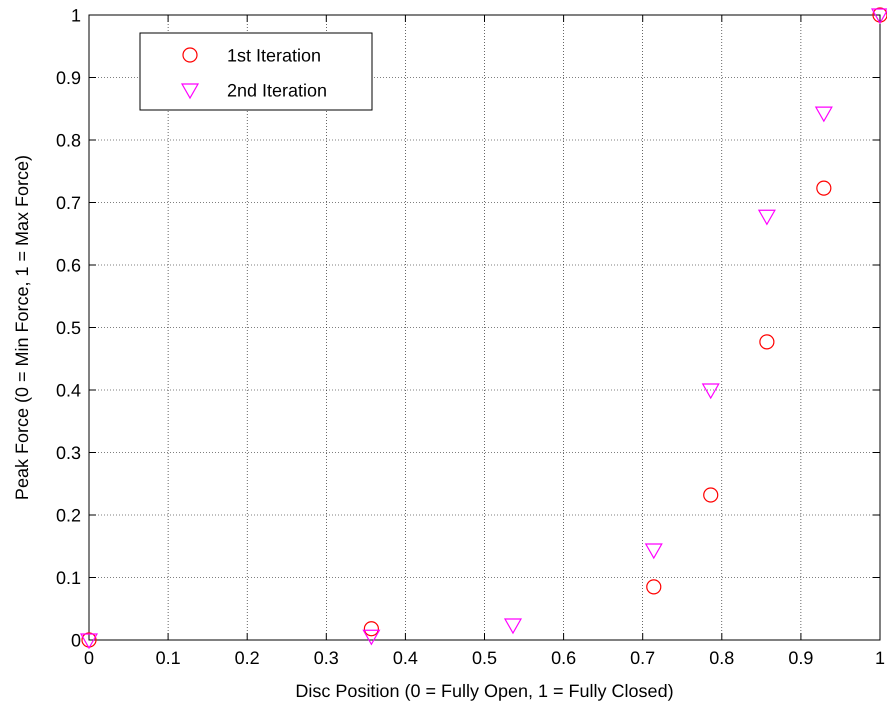 The height and width of the screenshot is (708, 887). Describe the element at coordinates (247, 658) in the screenshot. I see `x-tick-label: 0.2` at that location.